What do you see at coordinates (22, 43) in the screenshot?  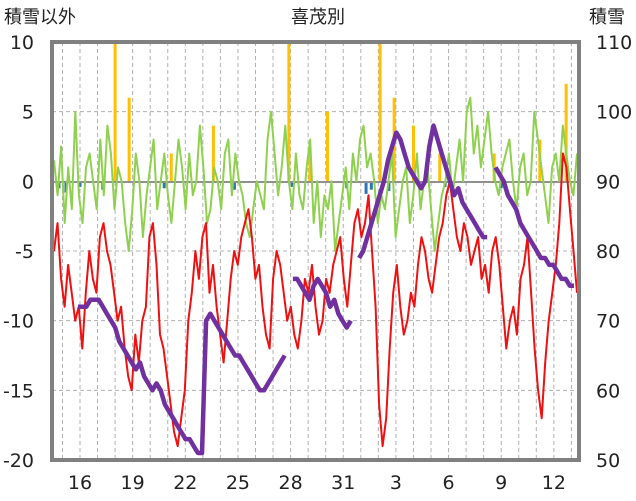 I see `left-tick-label: 10` at bounding box center [22, 43].